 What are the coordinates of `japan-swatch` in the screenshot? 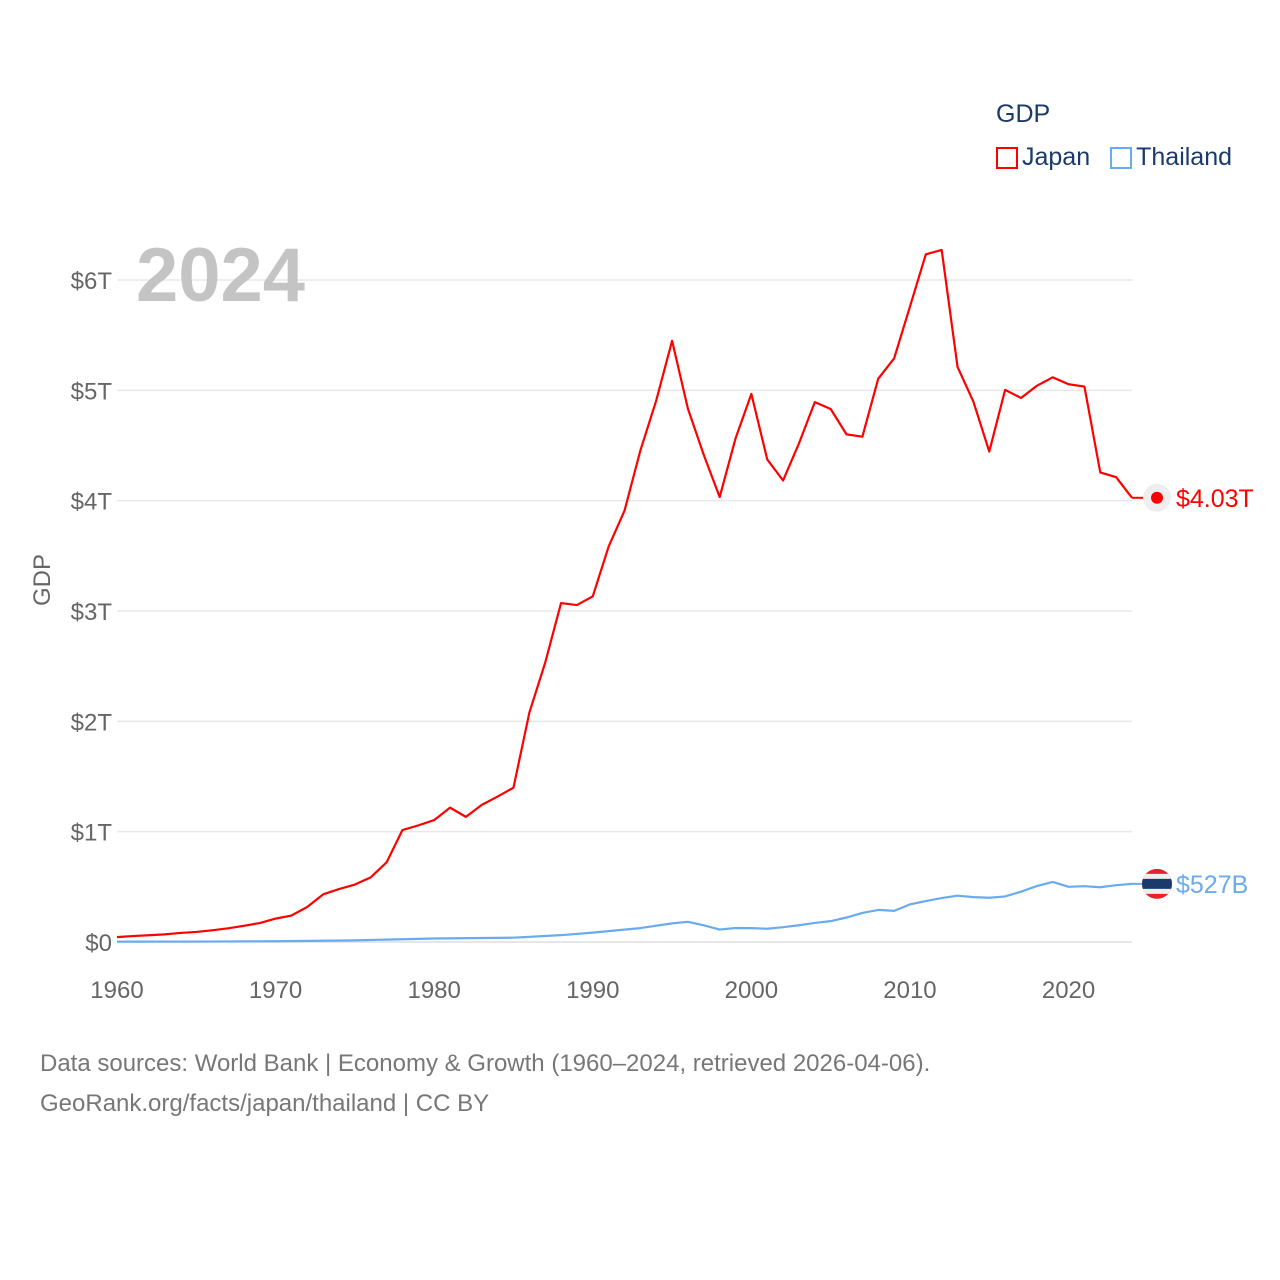 It's located at (1007, 157).